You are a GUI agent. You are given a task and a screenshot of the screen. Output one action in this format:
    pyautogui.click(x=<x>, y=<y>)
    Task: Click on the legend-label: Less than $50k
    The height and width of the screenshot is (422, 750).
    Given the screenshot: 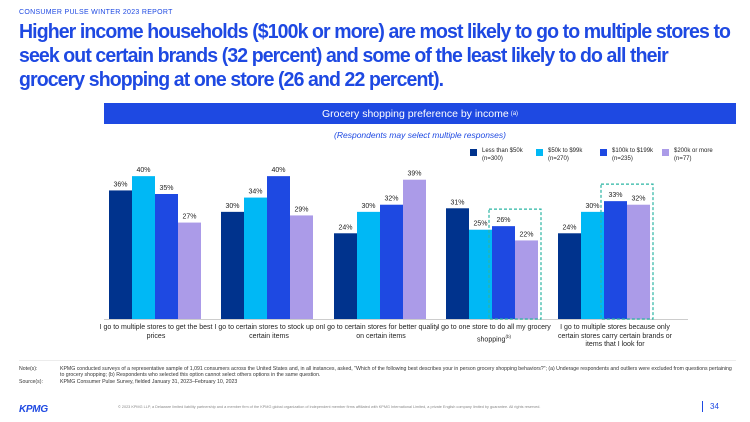 What is the action you would take?
    pyautogui.click(x=502, y=151)
    